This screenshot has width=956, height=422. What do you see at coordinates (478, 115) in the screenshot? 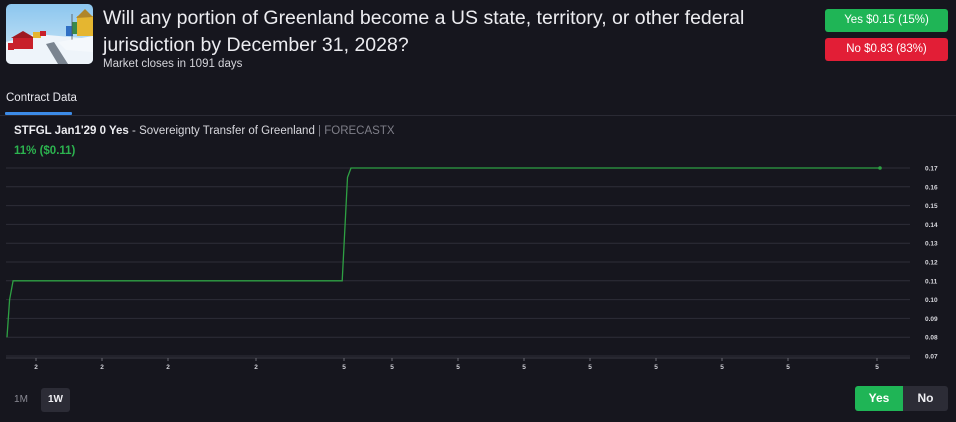
I see `tab-divider` at bounding box center [478, 115].